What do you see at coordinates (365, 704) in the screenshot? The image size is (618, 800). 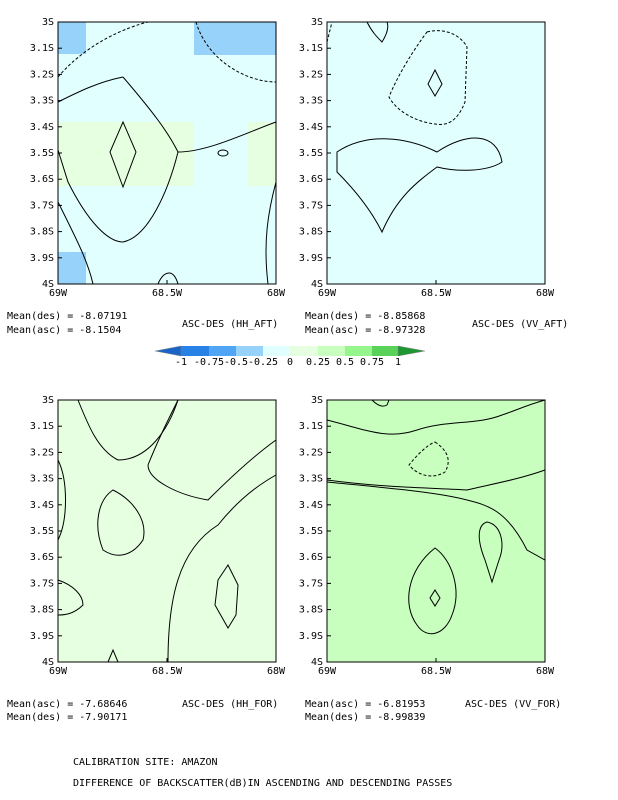 I see `mean-label: Mean(asc) = -6.81953` at bounding box center [365, 704].